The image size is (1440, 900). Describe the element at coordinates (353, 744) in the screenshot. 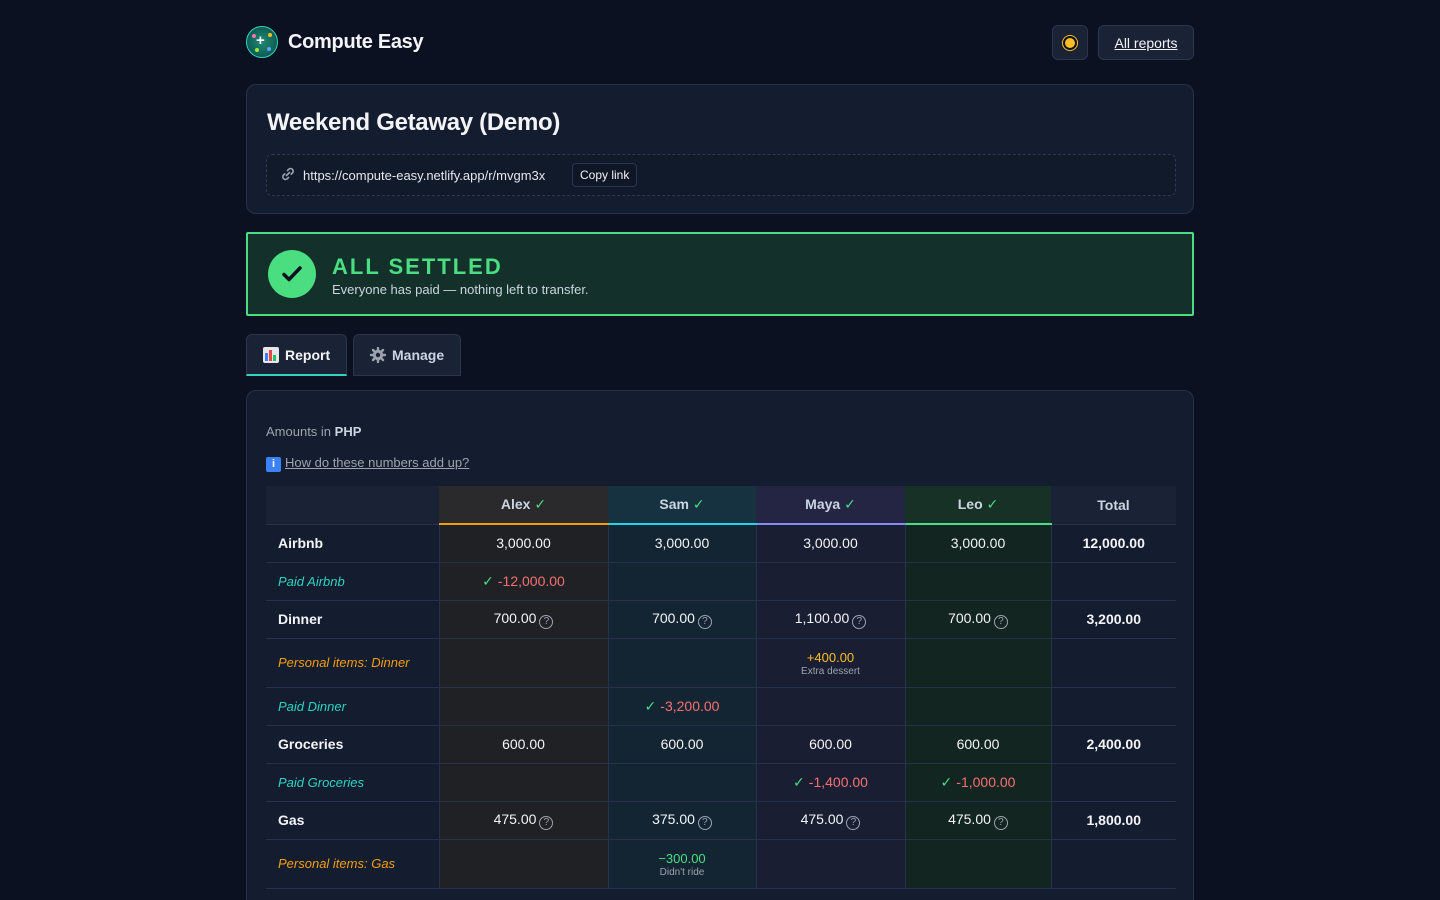

I see `row-label: Groceries` at that location.